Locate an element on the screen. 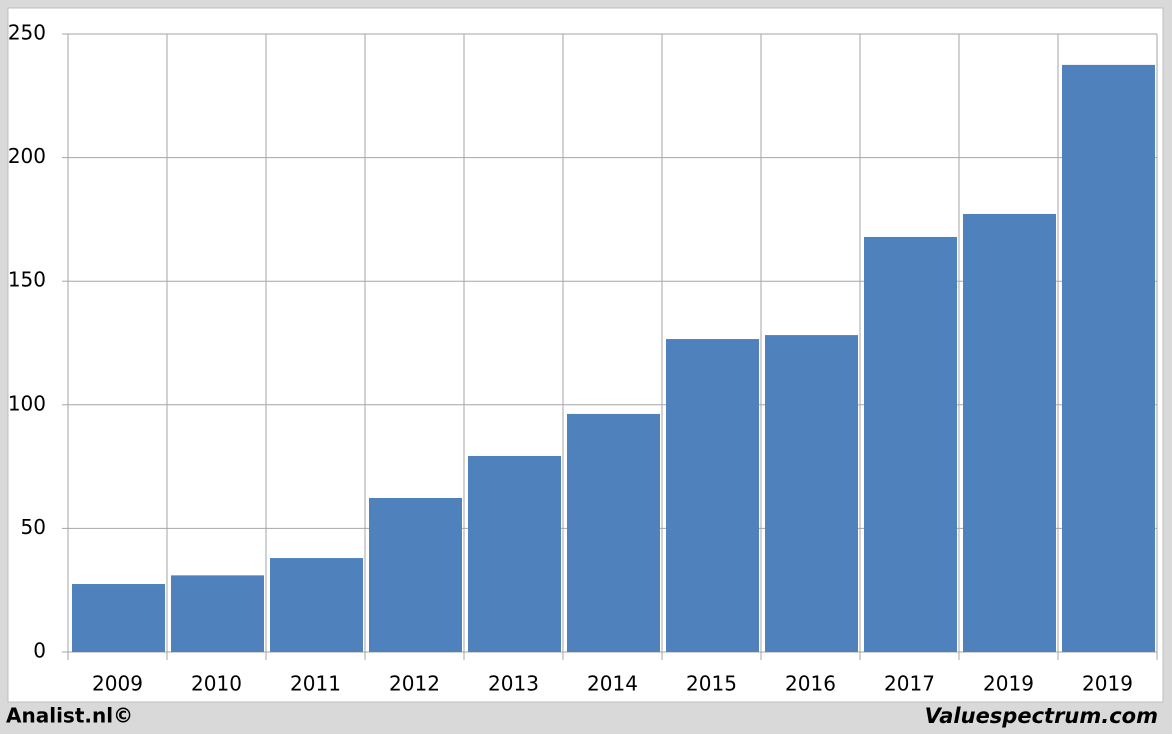  y-tick-label: 150 is located at coordinates (27, 280).